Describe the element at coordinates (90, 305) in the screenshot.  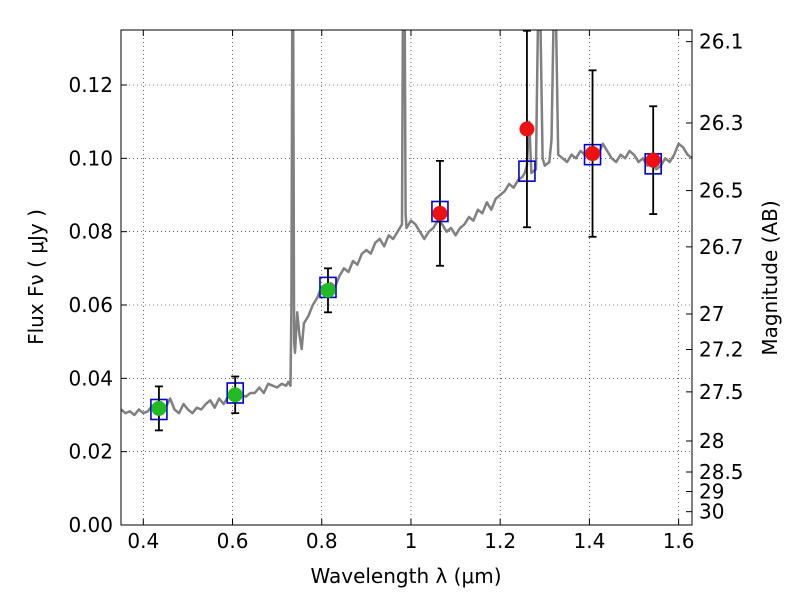
I see `y-tick-label: 0.06` at that location.